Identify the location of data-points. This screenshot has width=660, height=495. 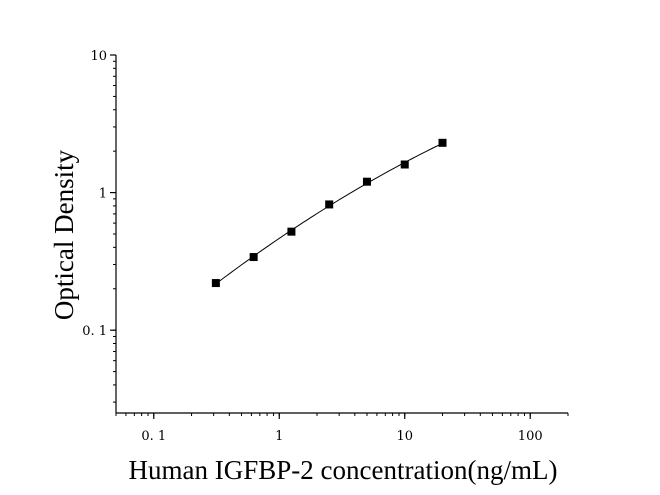
(329, 213).